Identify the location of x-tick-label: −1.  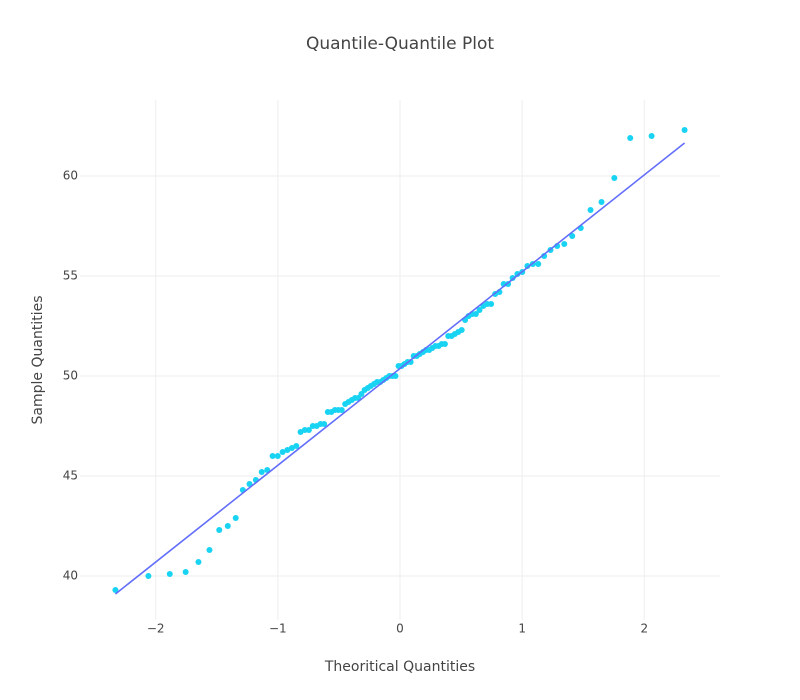
(278, 629).